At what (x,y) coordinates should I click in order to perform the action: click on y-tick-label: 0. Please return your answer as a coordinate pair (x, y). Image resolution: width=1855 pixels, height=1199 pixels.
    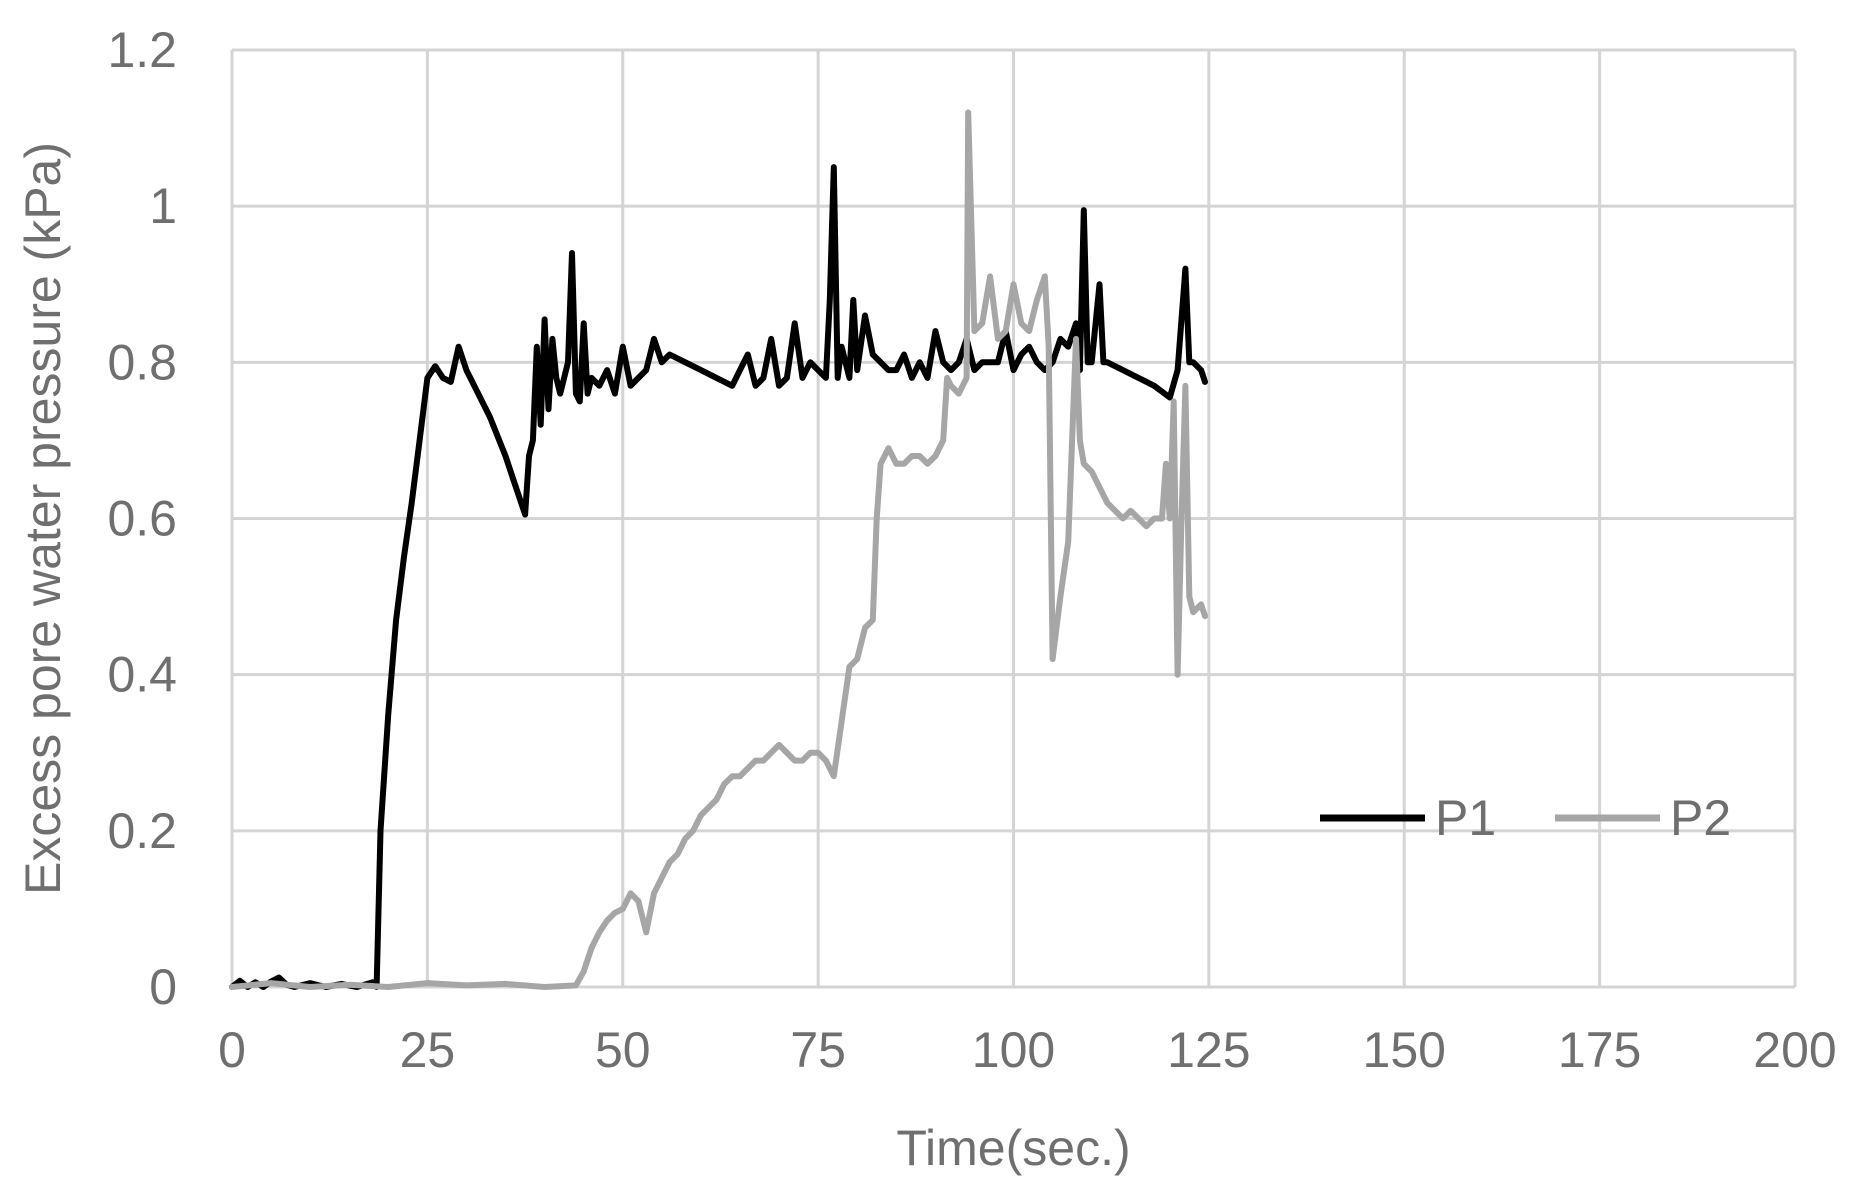
    Looking at the image, I should click on (163, 987).